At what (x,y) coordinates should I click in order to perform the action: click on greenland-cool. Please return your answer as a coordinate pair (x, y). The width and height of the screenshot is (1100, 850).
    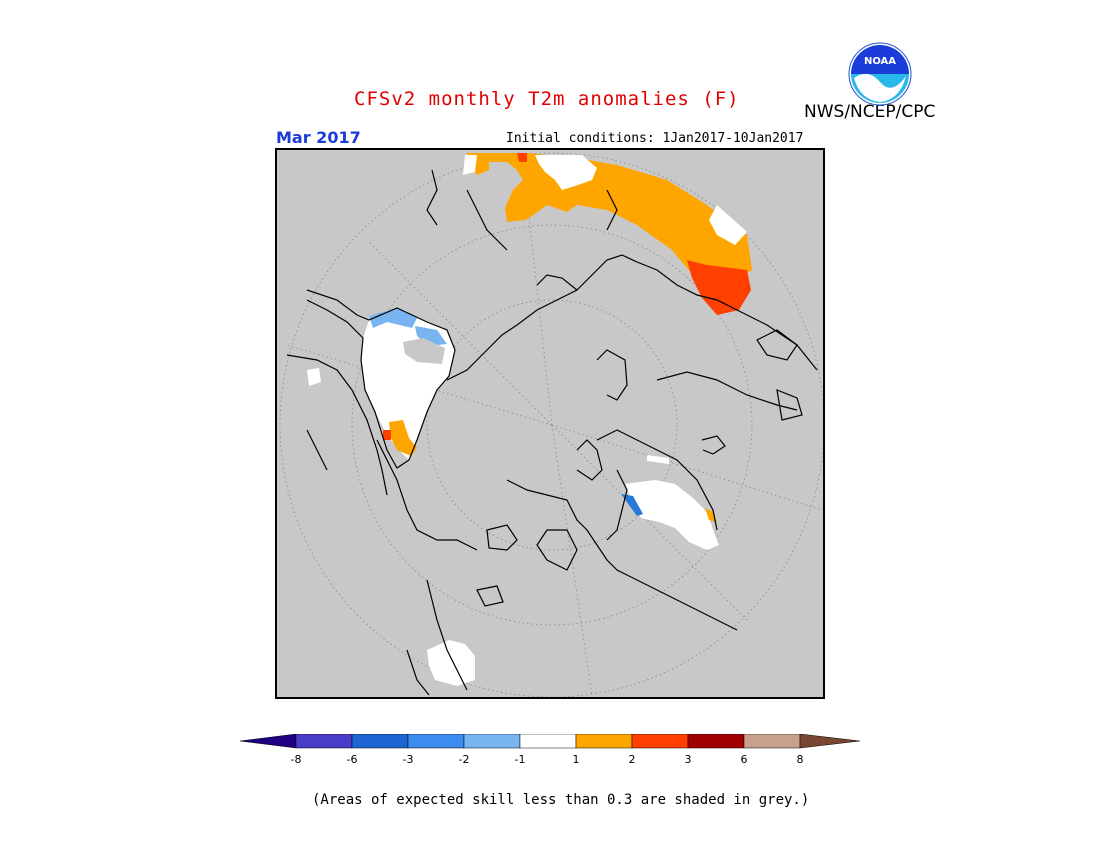
    Looking at the image, I should click on (393, 318).